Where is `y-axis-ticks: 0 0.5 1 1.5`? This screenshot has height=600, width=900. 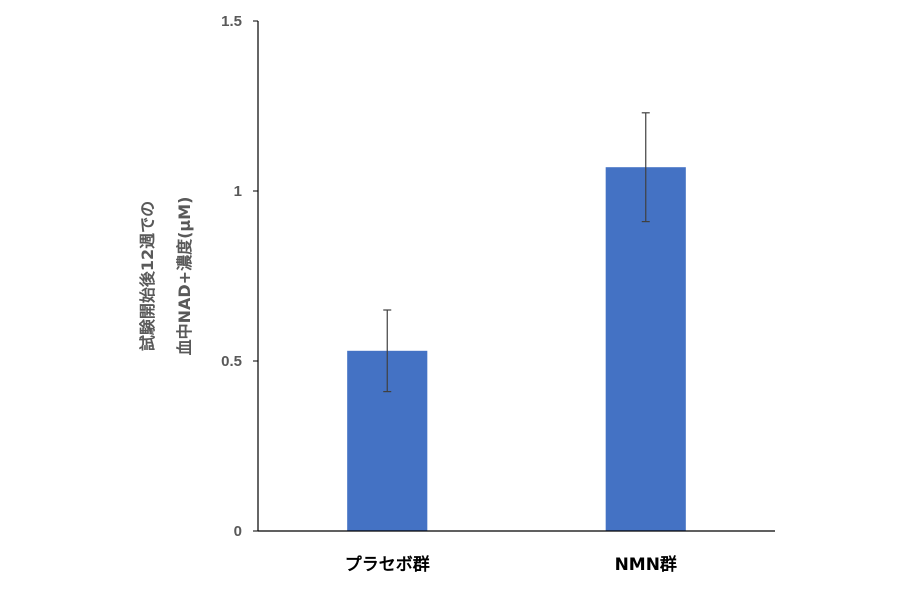
y-axis-ticks: 0 0.5 1 1.5 is located at coordinates (239, 276).